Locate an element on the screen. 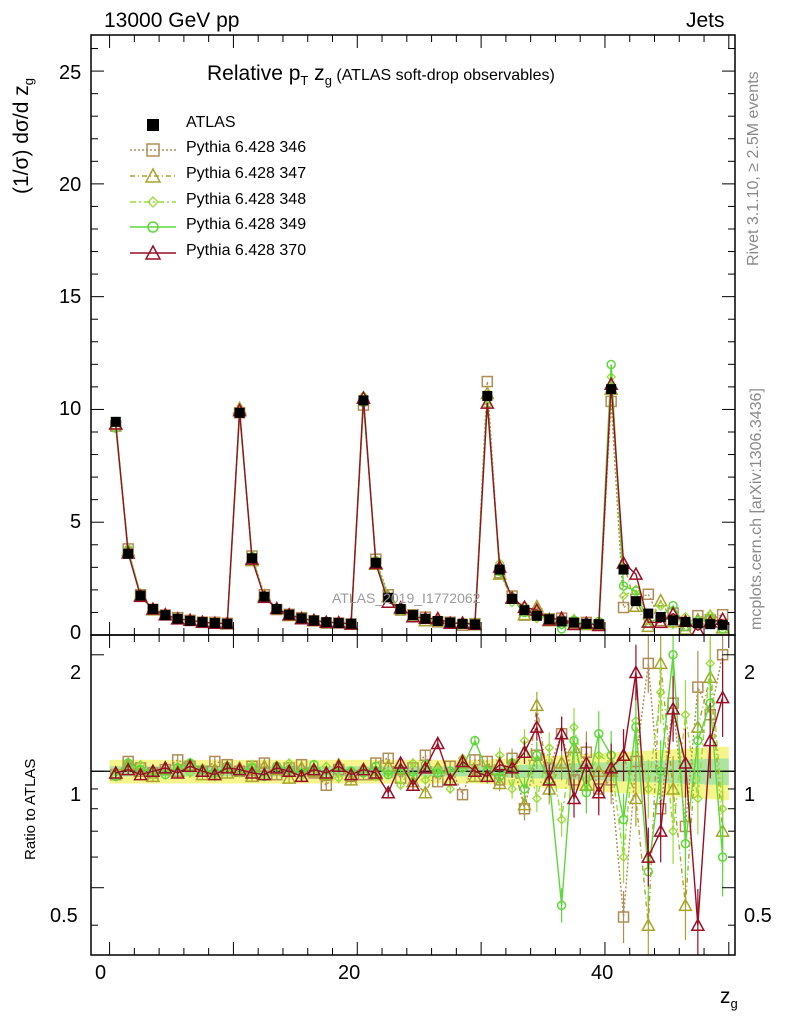 The width and height of the screenshot is (786, 1024). y-axis-label: (1/σ) dσ/d zg is located at coordinates (23, 136).